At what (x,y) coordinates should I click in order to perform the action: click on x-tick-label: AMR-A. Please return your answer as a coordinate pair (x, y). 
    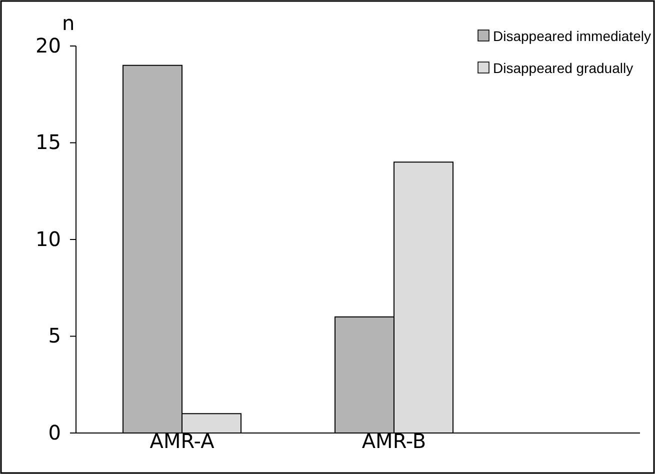
    Looking at the image, I should click on (182, 441).